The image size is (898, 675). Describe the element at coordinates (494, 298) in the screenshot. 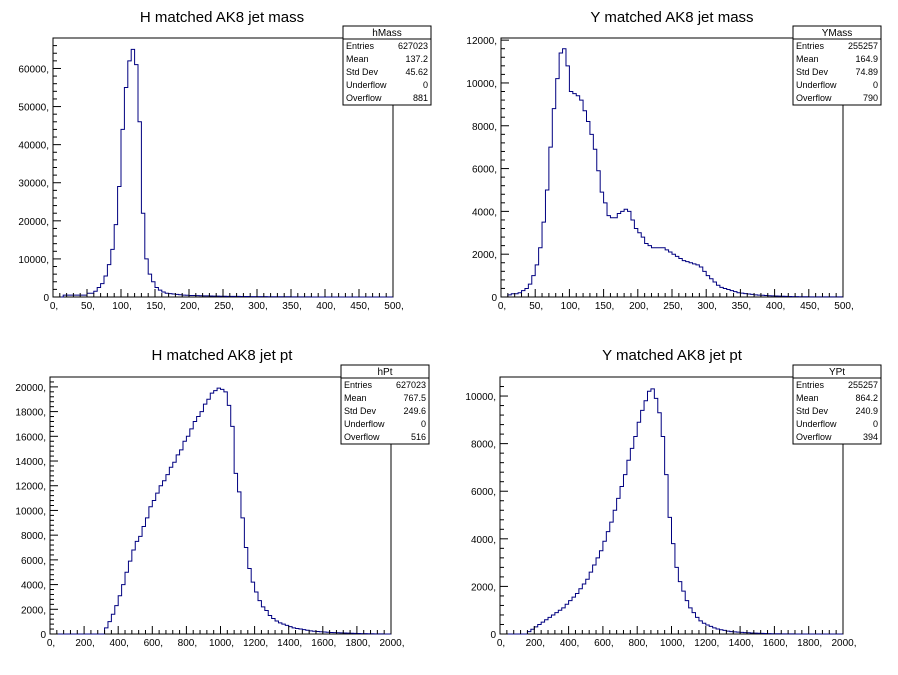

I see `y-tick-label: 0` at that location.